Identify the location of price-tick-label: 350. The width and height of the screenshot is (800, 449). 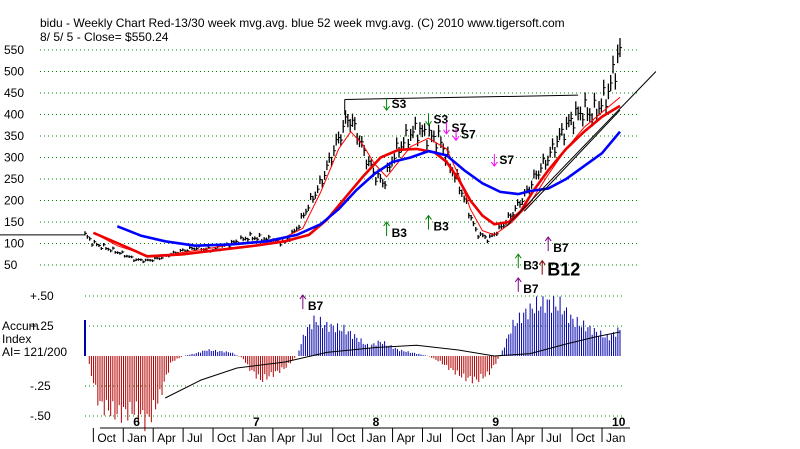
(14, 136).